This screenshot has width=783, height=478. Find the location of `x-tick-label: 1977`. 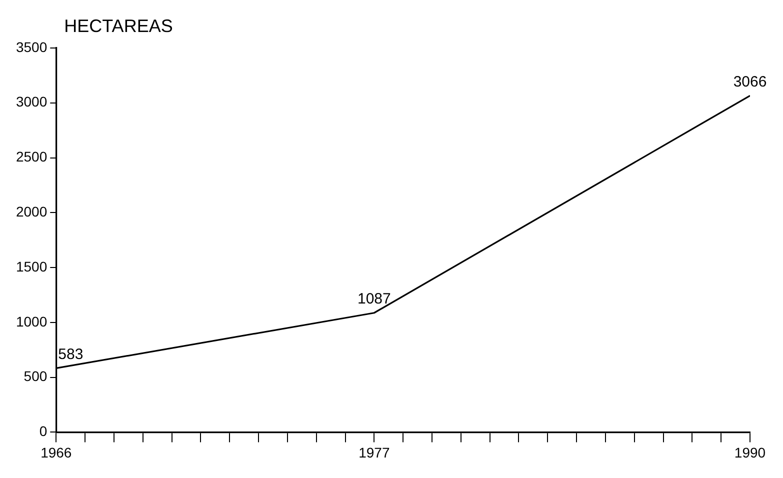

x-tick-label: 1977 is located at coordinates (374, 452).